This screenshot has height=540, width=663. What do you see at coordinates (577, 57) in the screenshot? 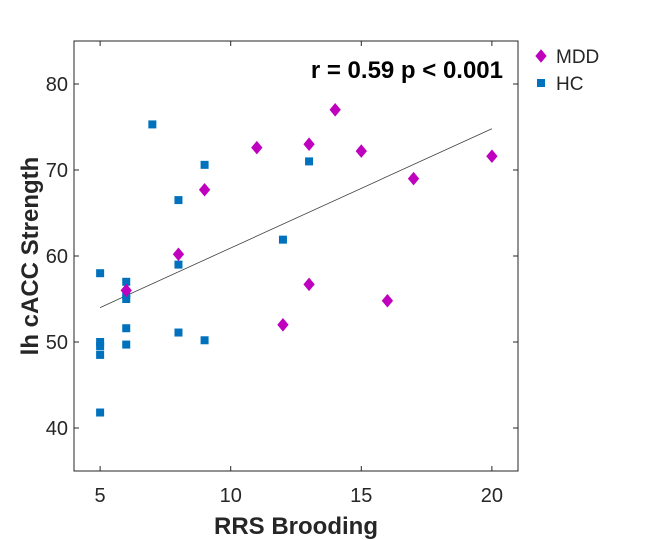
I see `legend-mdd-label: MDD` at bounding box center [577, 57].